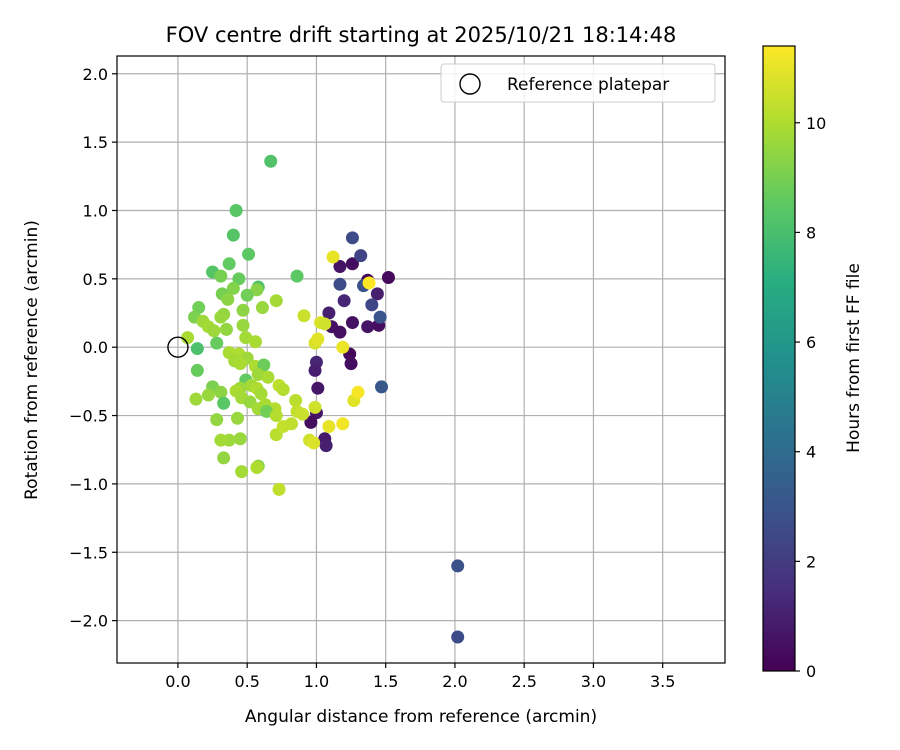  I want to click on x-tick-label: 3.0, so click(593, 681).